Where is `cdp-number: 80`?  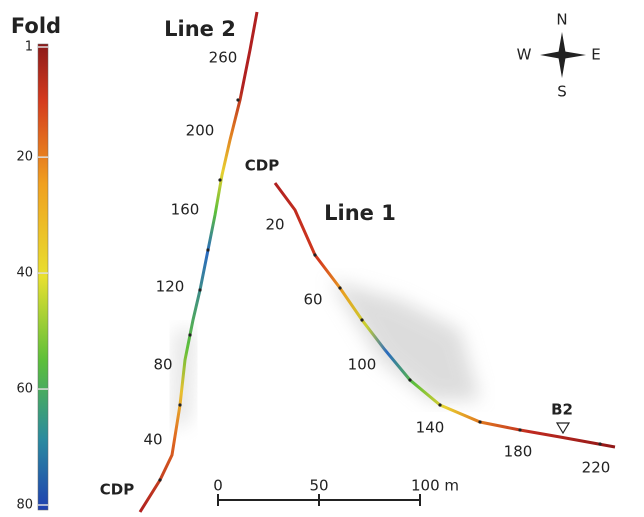
cdp-number: 80 is located at coordinates (162, 365).